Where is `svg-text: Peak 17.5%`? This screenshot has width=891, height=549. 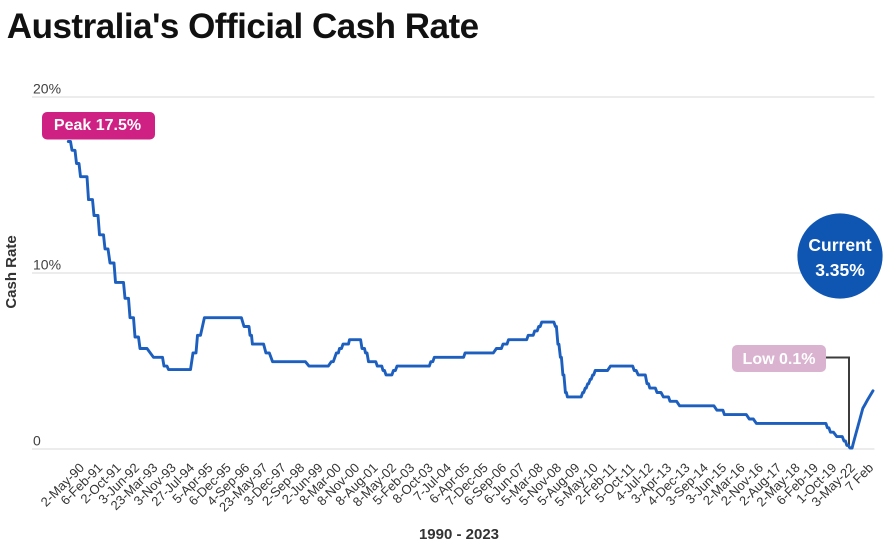 svg-text: Peak 17.5% is located at coordinates (97, 125).